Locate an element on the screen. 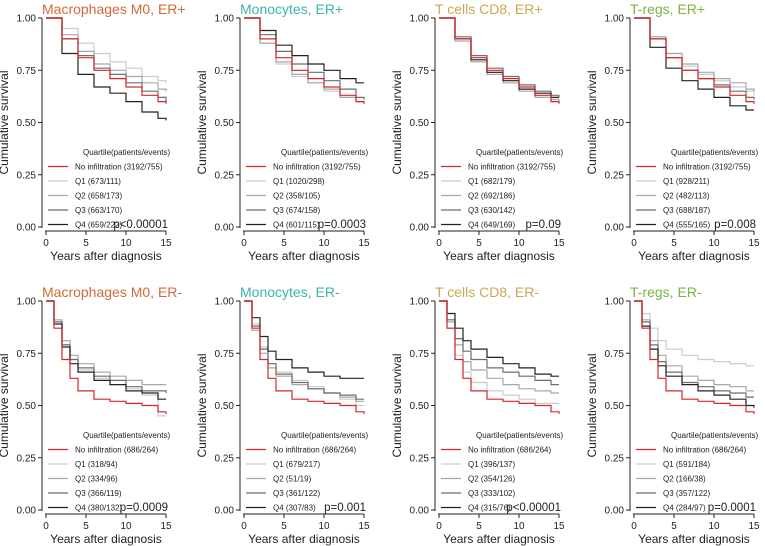 This screenshot has height=546, width=765. legend-label: Q4 (315/76) is located at coordinates (489, 508).